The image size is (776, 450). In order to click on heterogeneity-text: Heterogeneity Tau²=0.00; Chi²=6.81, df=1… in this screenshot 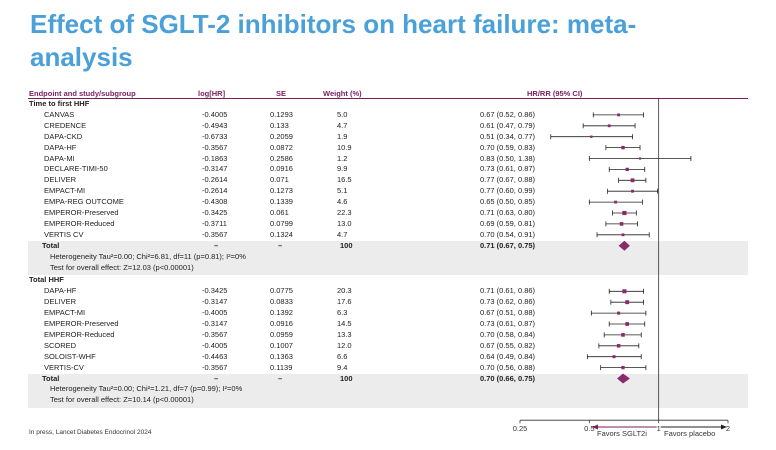, I will do `click(148, 256)`.